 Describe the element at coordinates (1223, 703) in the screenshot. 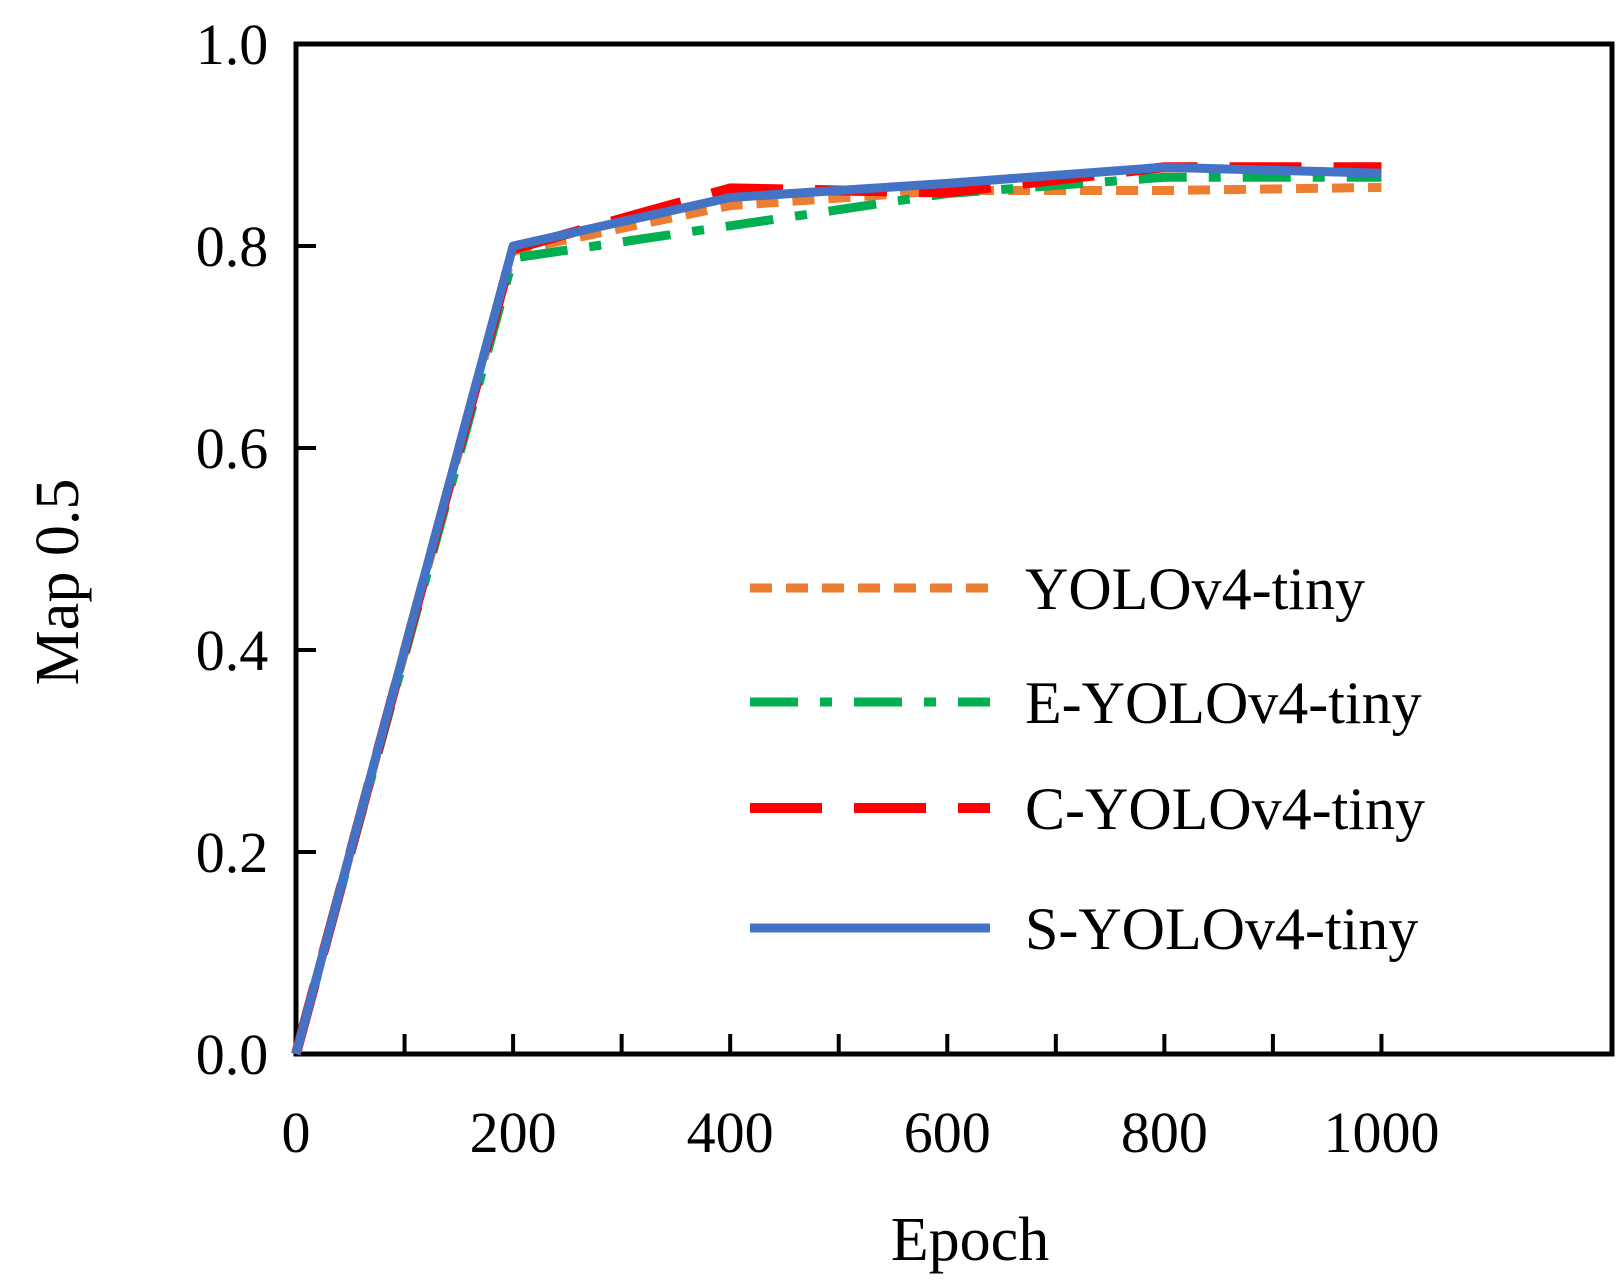

I see `legend-label-2: E-YOLOv4-tiny` at that location.